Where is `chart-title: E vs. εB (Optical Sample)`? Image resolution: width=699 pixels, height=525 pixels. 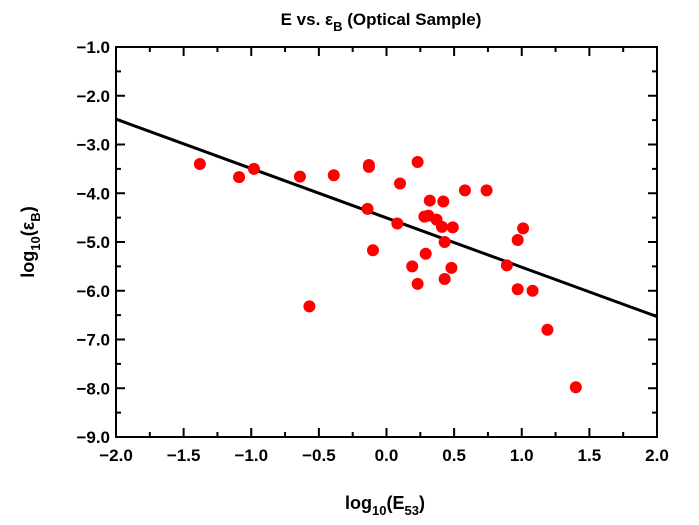
chart-title: E vs. εB (Optical Sample) is located at coordinates (381, 22).